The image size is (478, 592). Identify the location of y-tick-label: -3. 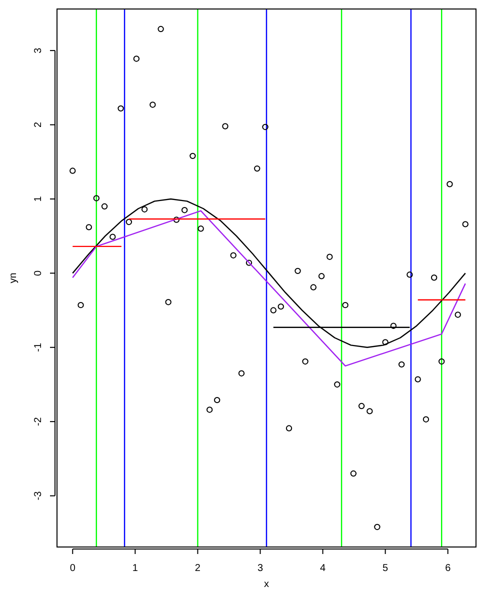
(38, 495).